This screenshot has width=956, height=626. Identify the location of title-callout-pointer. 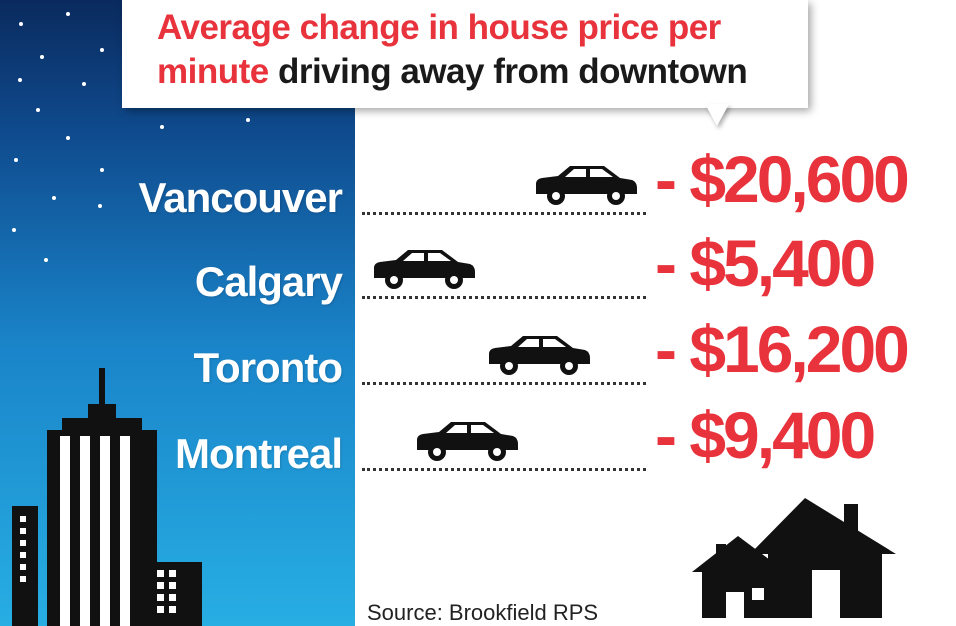
(717, 115).